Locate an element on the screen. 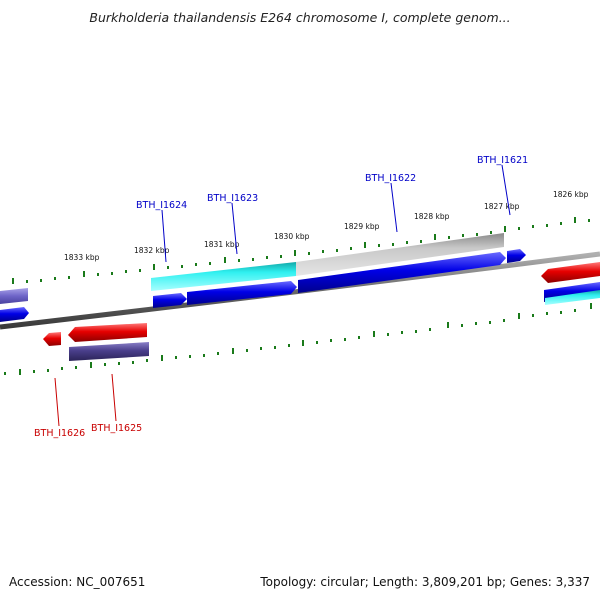 The width and height of the screenshot is (600, 600). red-gene-bth-i1626 is located at coordinates (52, 339).